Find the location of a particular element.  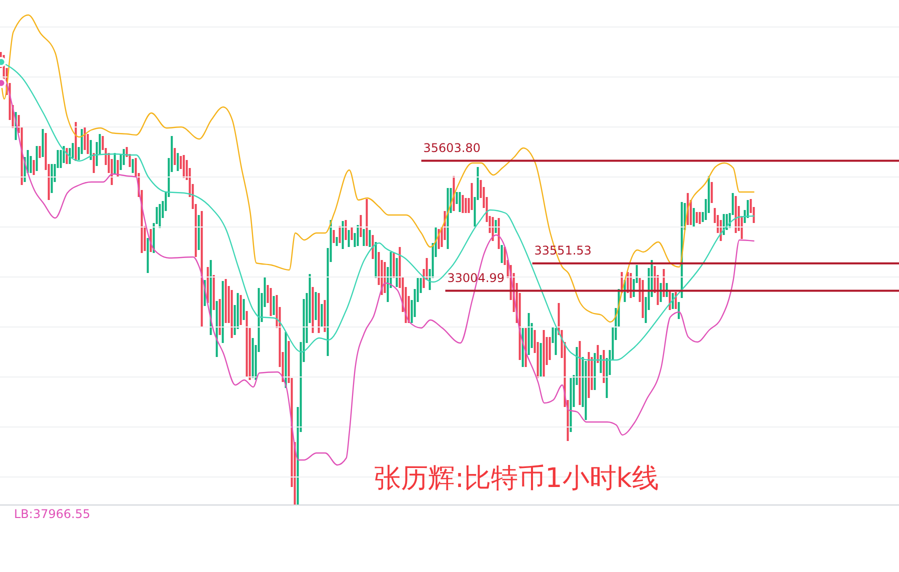

text: LB:37966.55 is located at coordinates (52, 514).